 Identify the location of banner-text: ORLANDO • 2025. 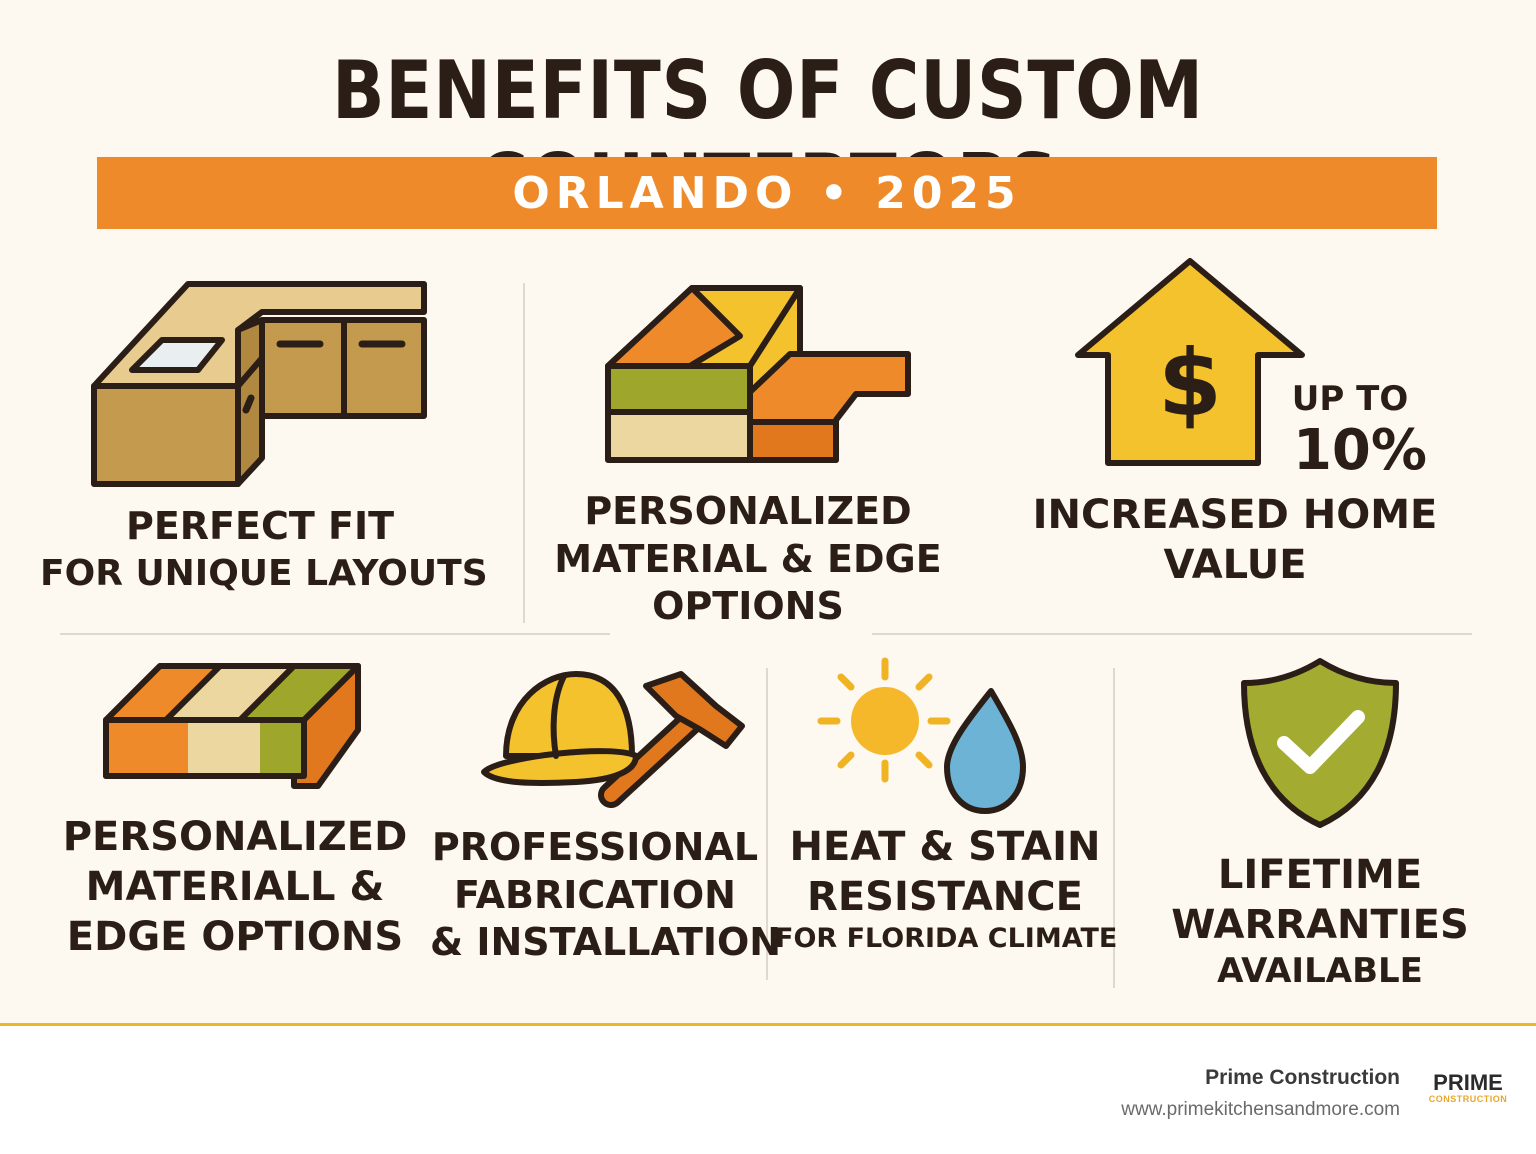
(767, 193).